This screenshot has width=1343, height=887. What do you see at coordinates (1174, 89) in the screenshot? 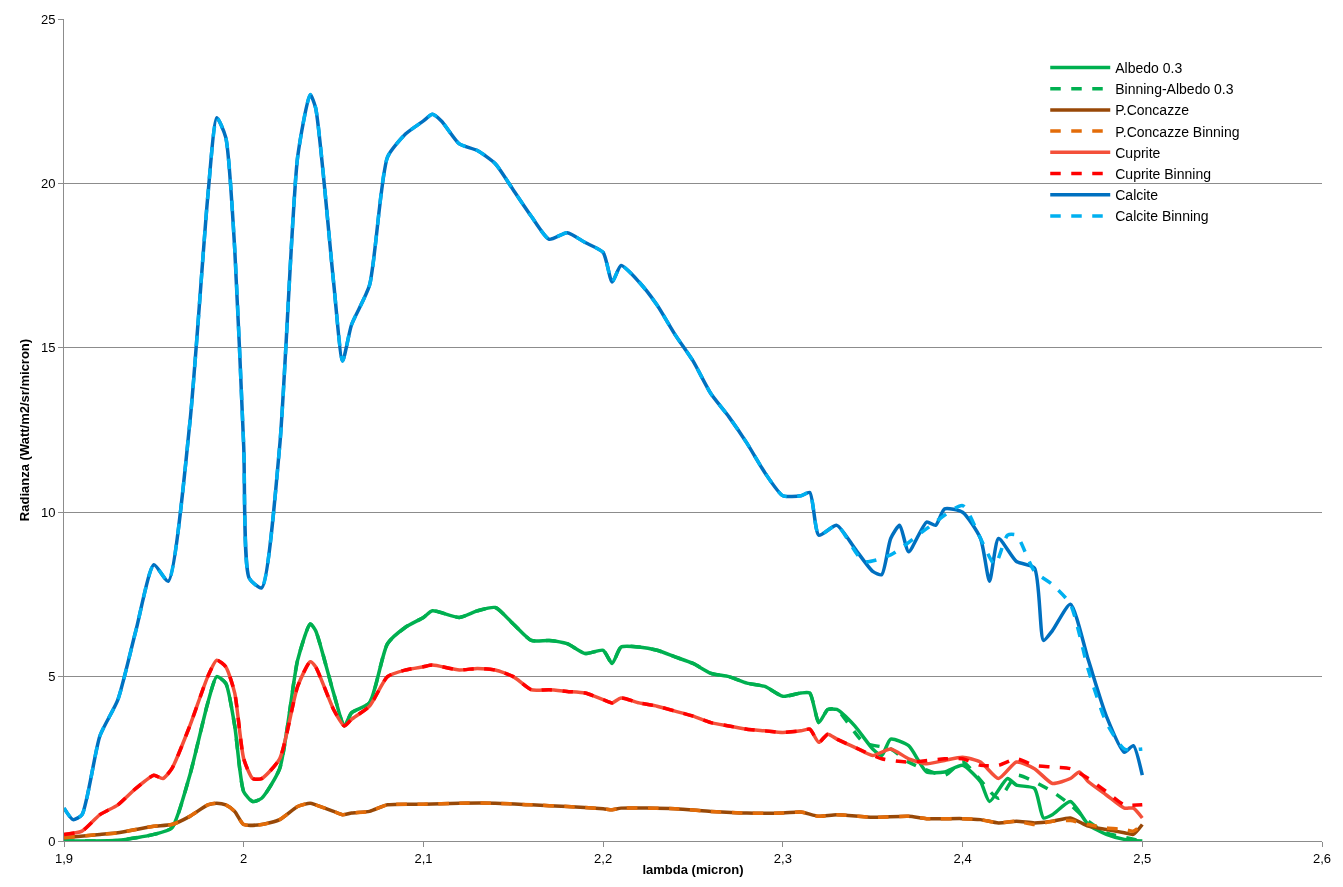
I see `legend-label: Binning-Albedo 0.3` at bounding box center [1174, 89].